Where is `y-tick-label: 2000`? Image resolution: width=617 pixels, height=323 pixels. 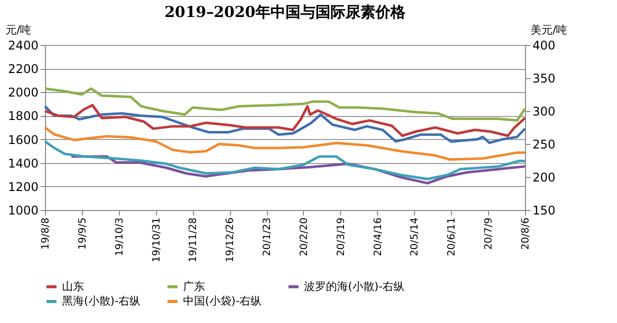 y-tick-label: 2000 is located at coordinates (23, 93).